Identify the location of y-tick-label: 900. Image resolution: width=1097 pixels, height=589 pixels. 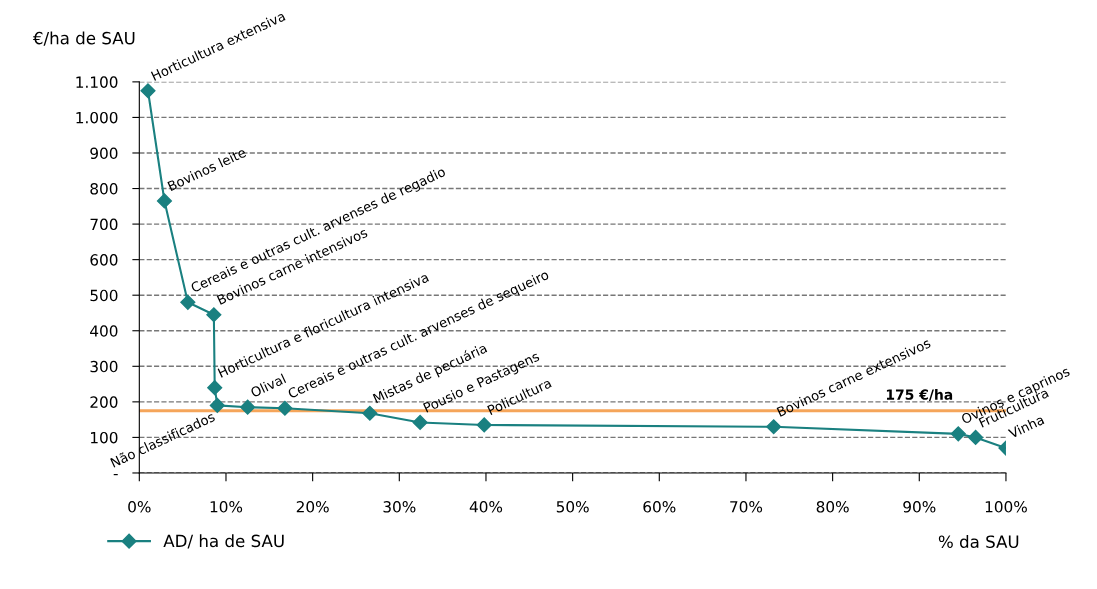
(104, 153).